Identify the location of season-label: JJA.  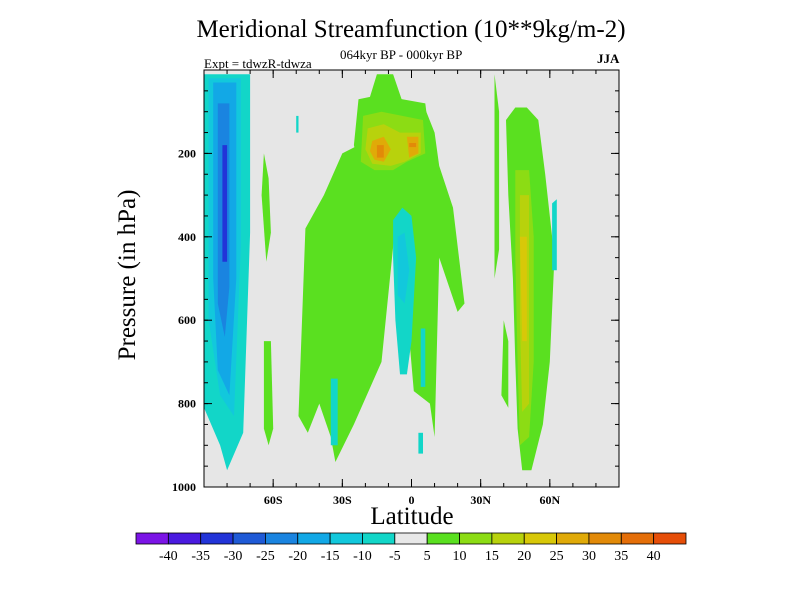
(608, 58).